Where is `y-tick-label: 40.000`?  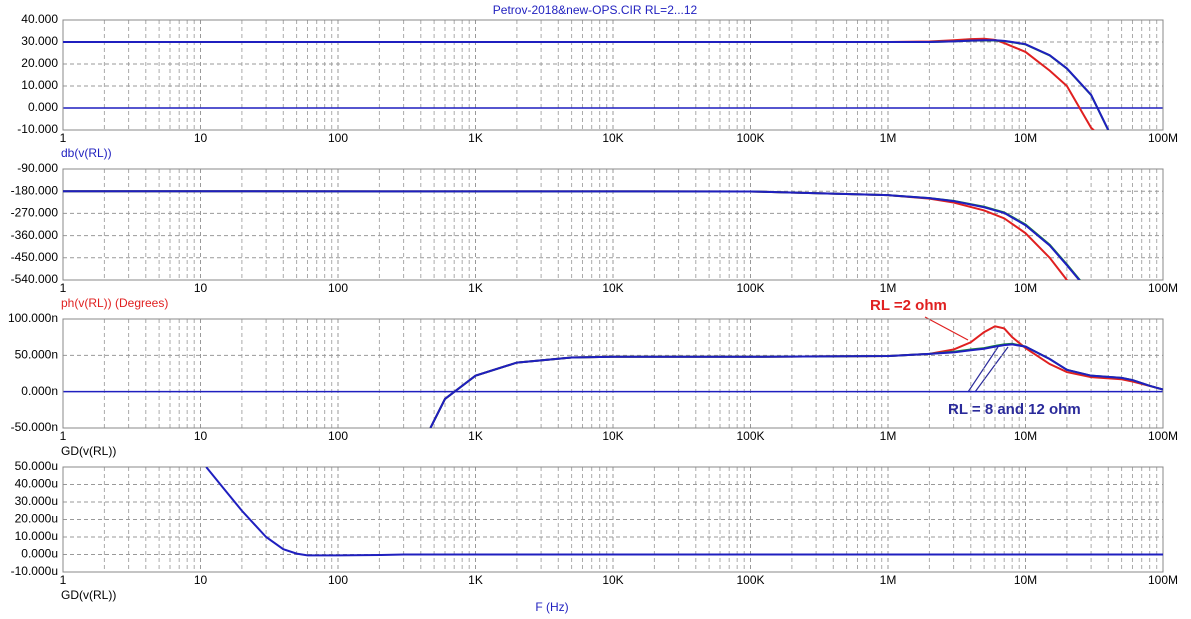
y-tick-label: 40.000 is located at coordinates (39, 19).